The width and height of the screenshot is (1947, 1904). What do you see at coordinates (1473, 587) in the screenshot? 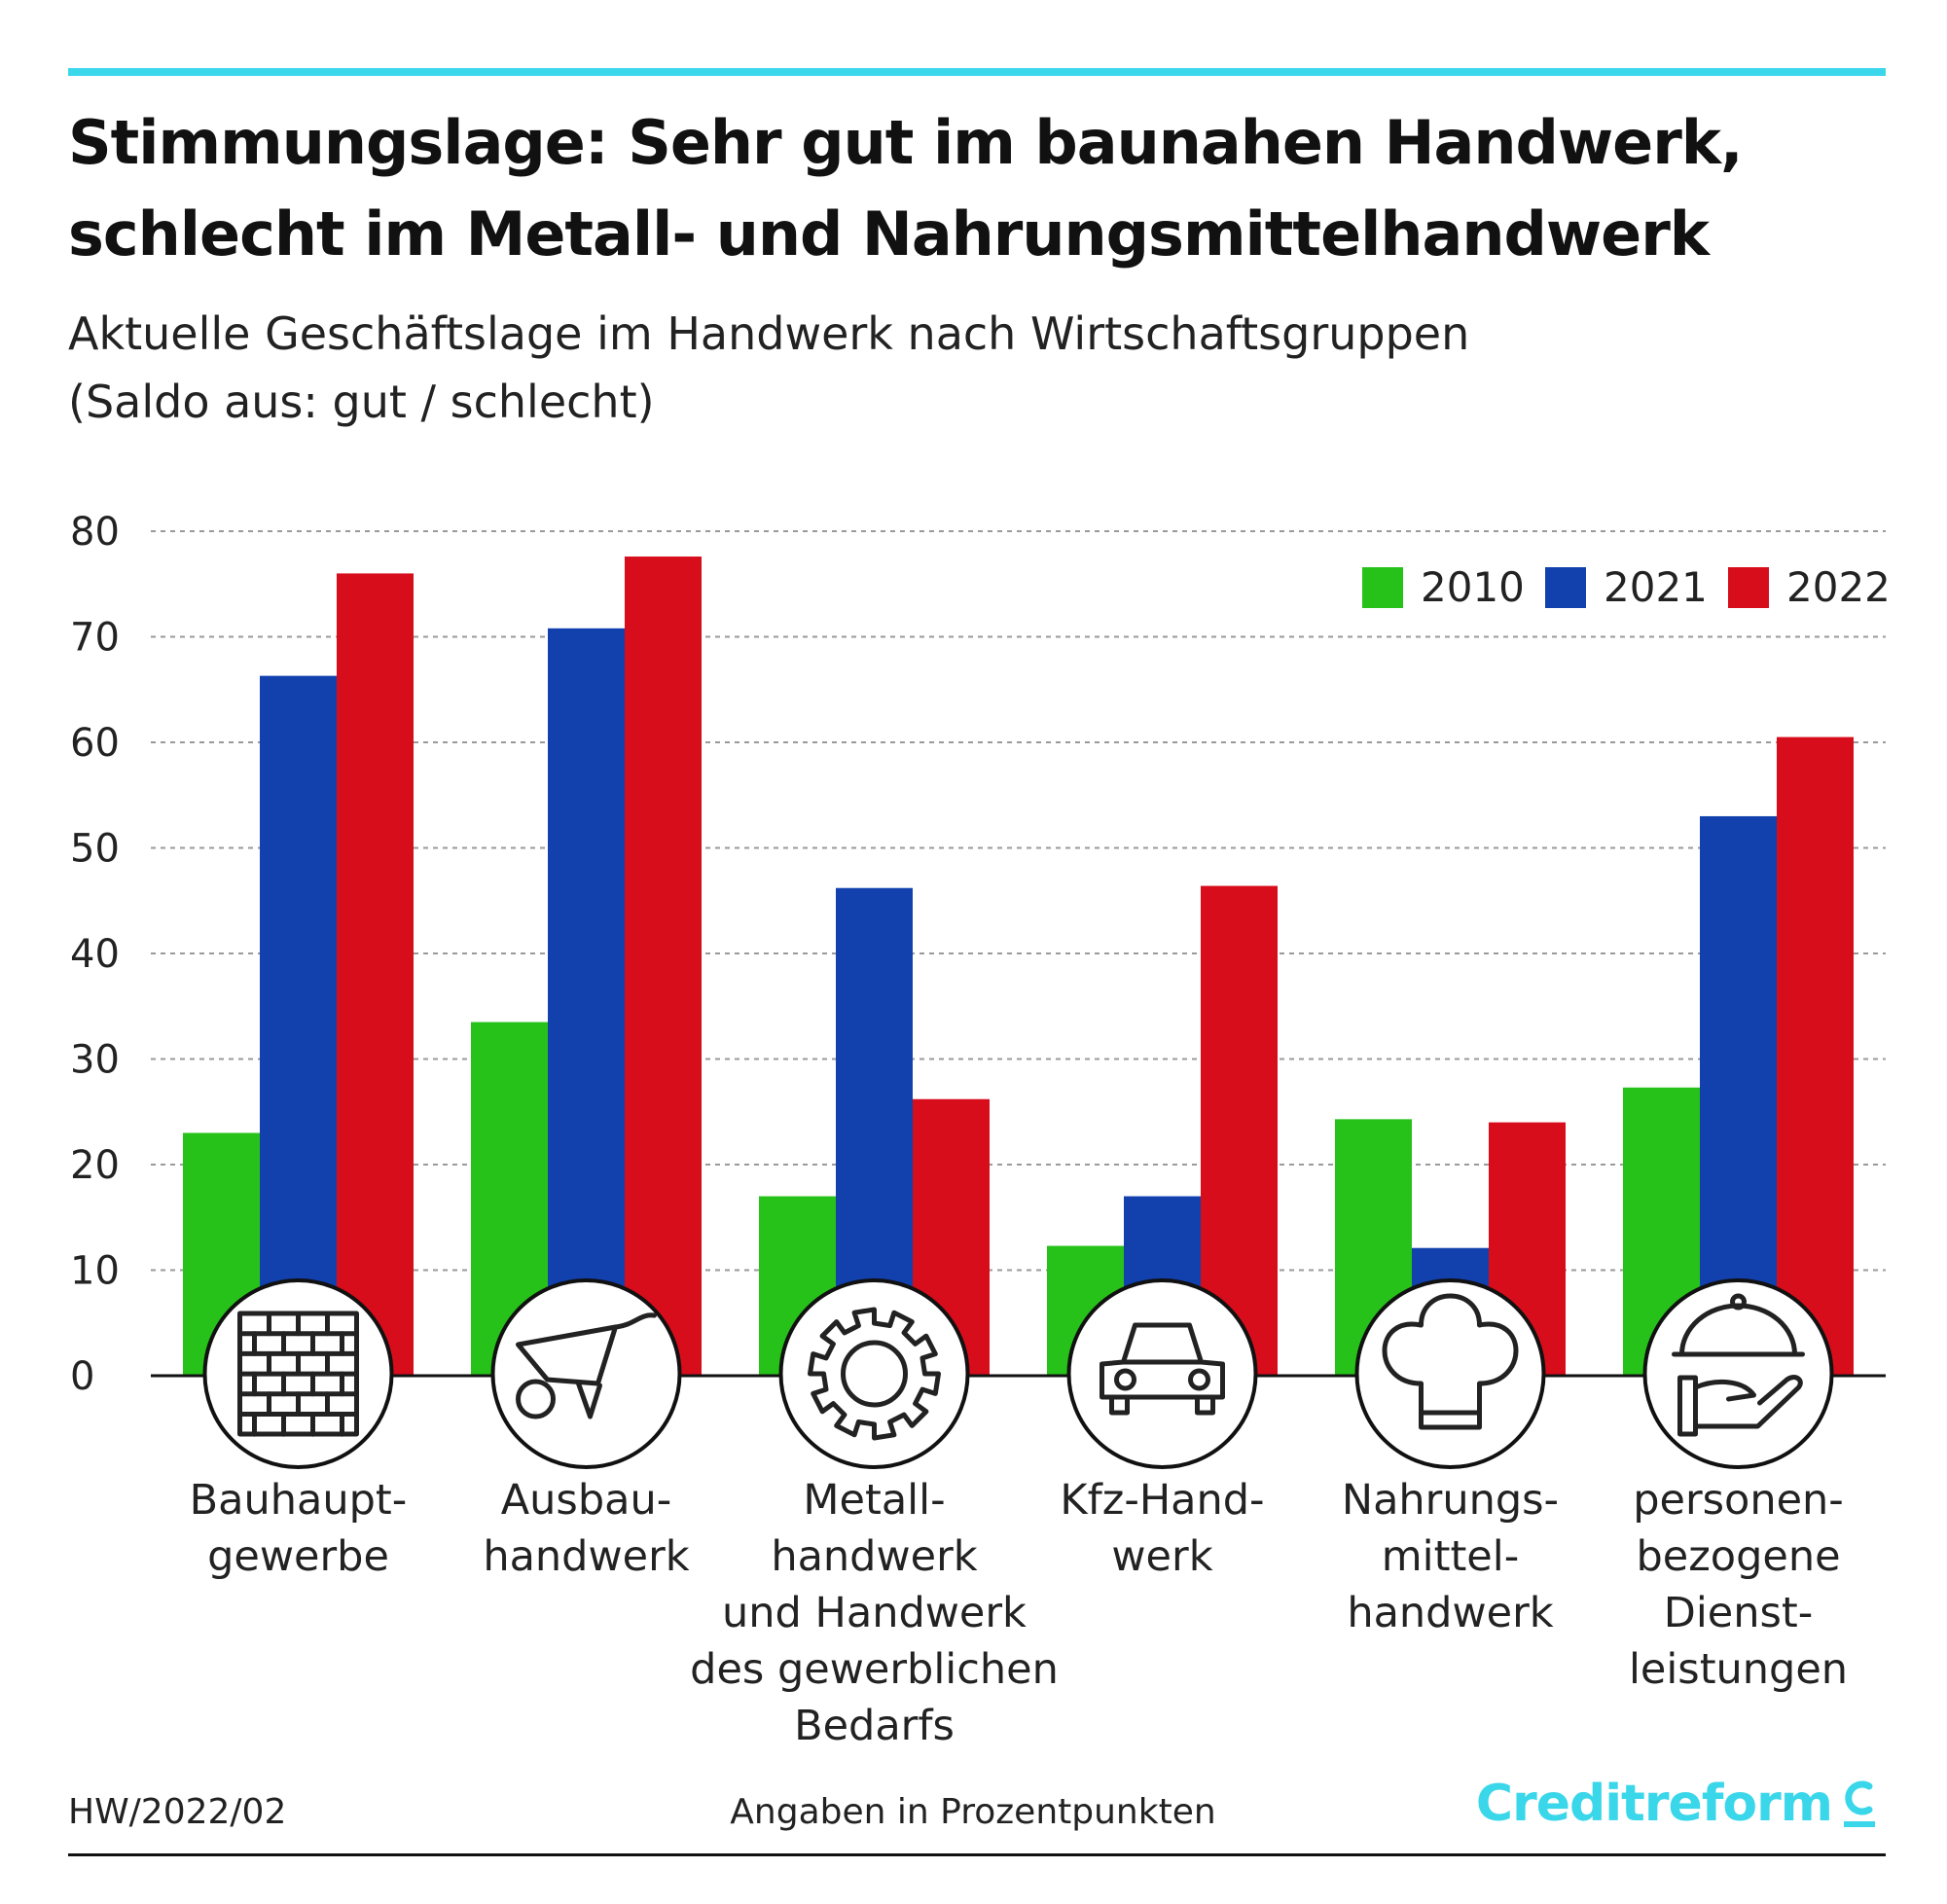
I see `legend-label: 2010` at bounding box center [1473, 587].